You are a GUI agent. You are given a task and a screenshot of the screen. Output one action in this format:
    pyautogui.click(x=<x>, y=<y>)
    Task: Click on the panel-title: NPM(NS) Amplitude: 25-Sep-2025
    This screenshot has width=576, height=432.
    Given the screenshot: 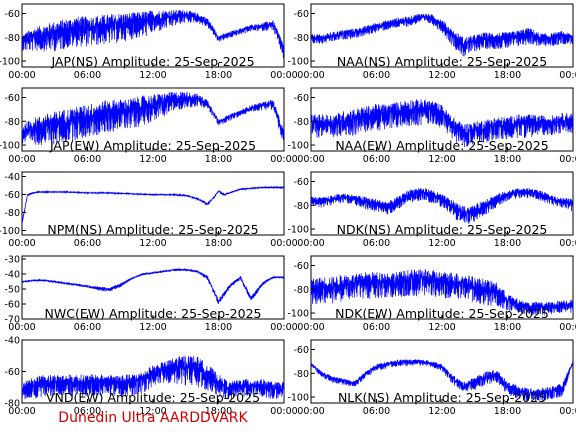 What is the action you would take?
    pyautogui.click(x=152, y=229)
    